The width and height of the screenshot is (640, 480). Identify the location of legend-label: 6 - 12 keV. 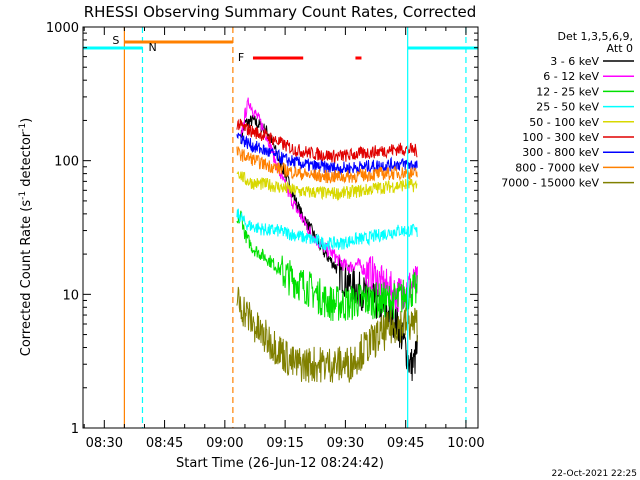
(571, 76).